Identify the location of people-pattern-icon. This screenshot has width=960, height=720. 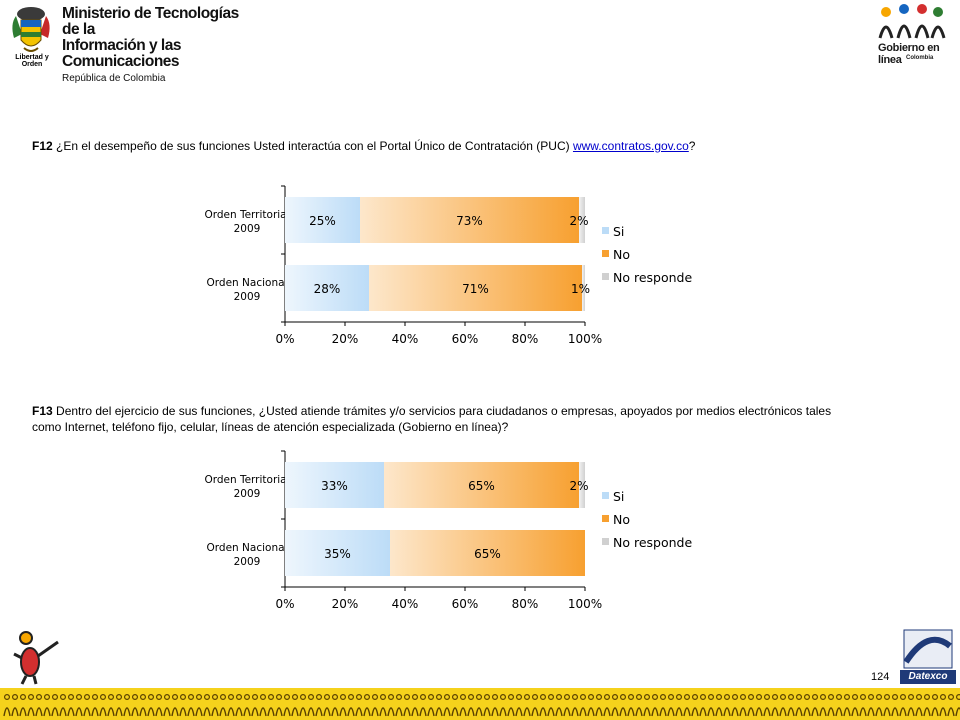
(481, 705).